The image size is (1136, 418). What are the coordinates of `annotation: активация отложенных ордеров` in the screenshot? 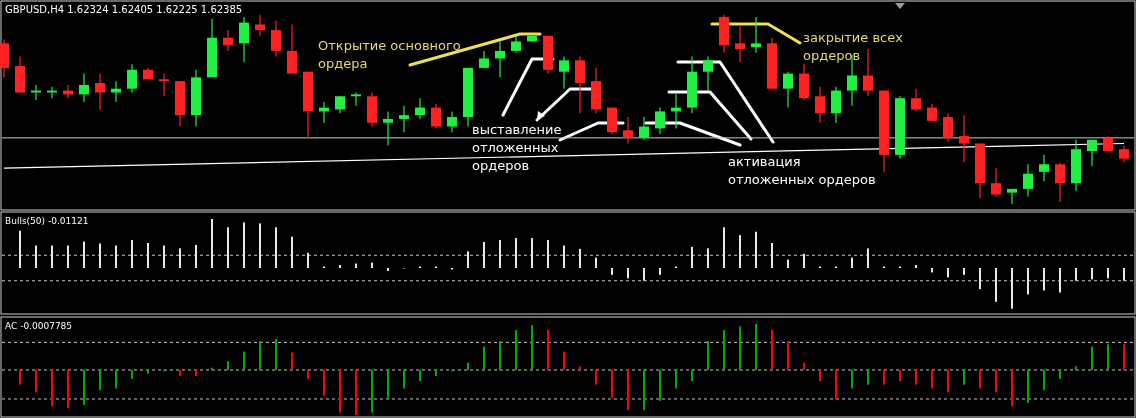 It's located at (802, 170).